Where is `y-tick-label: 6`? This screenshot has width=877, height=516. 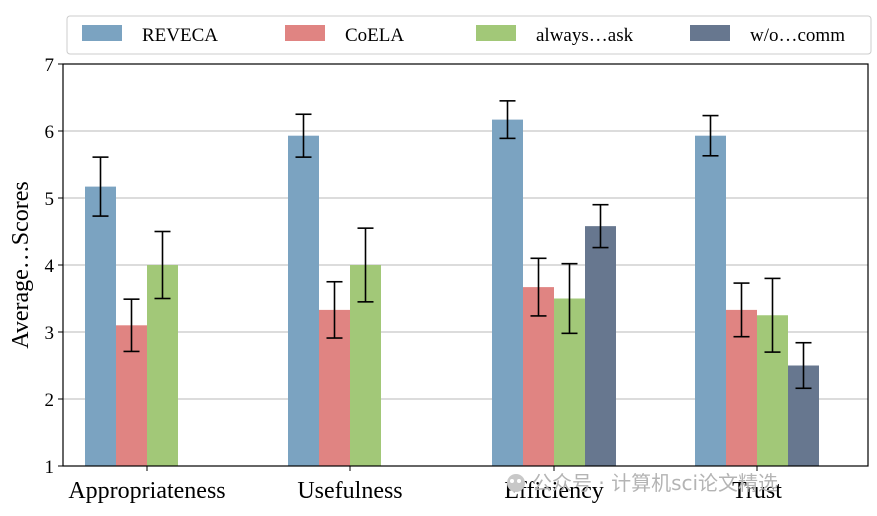 y-tick-label: 6 is located at coordinates (50, 132).